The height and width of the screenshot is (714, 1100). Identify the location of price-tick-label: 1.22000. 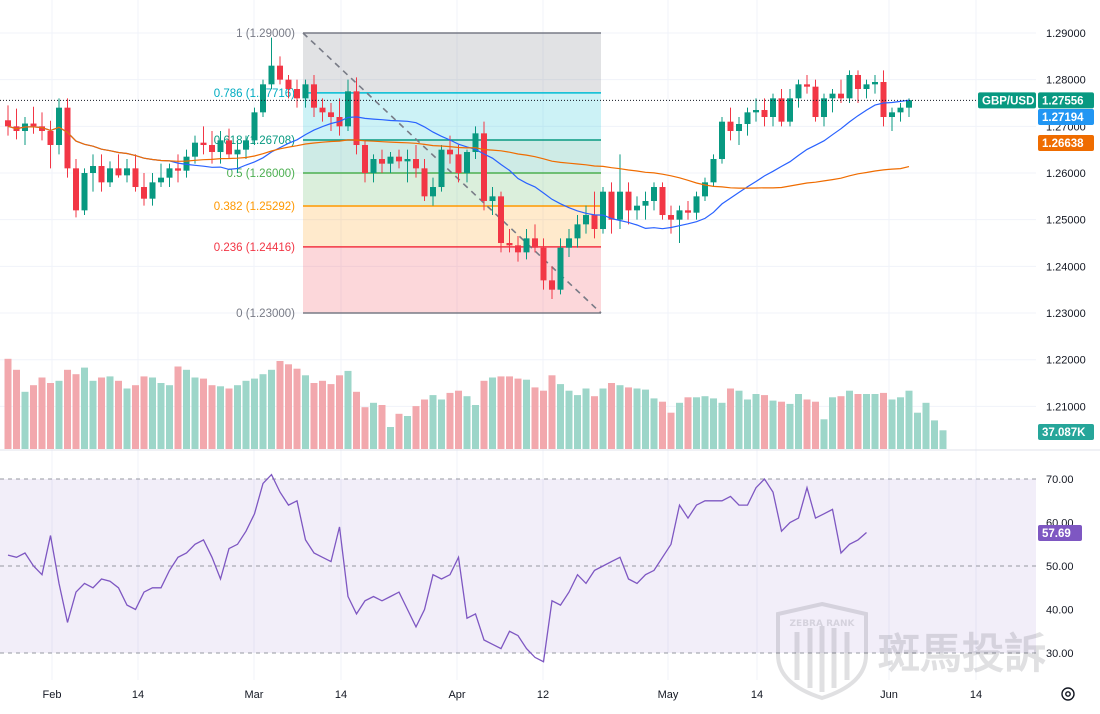
(1066, 361).